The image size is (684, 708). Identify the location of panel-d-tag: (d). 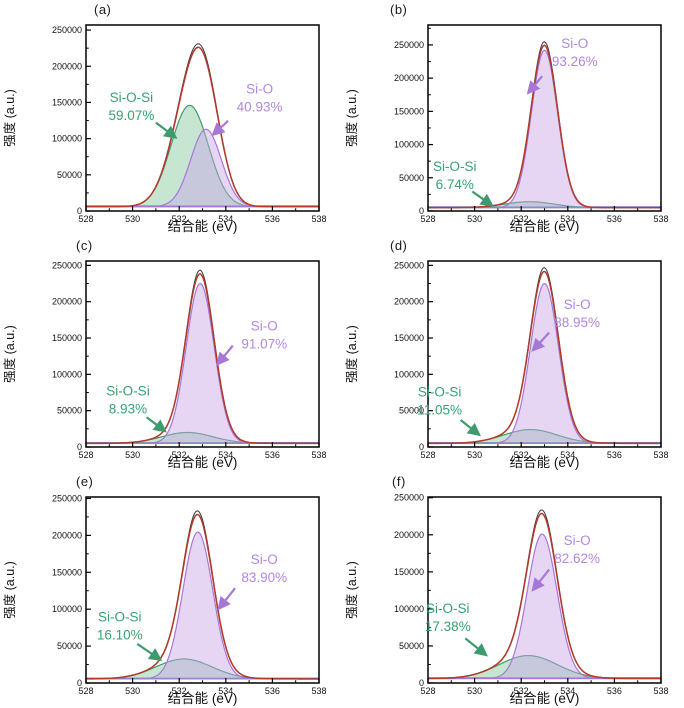
(399, 245).